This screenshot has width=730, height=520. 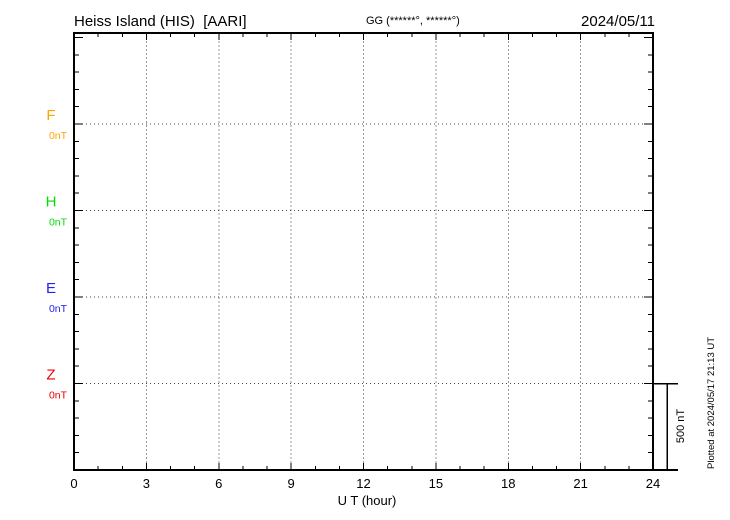 I want to click on plotted-at-note: Plotted at 2024/05/17 21:13 UT, so click(x=711, y=403).